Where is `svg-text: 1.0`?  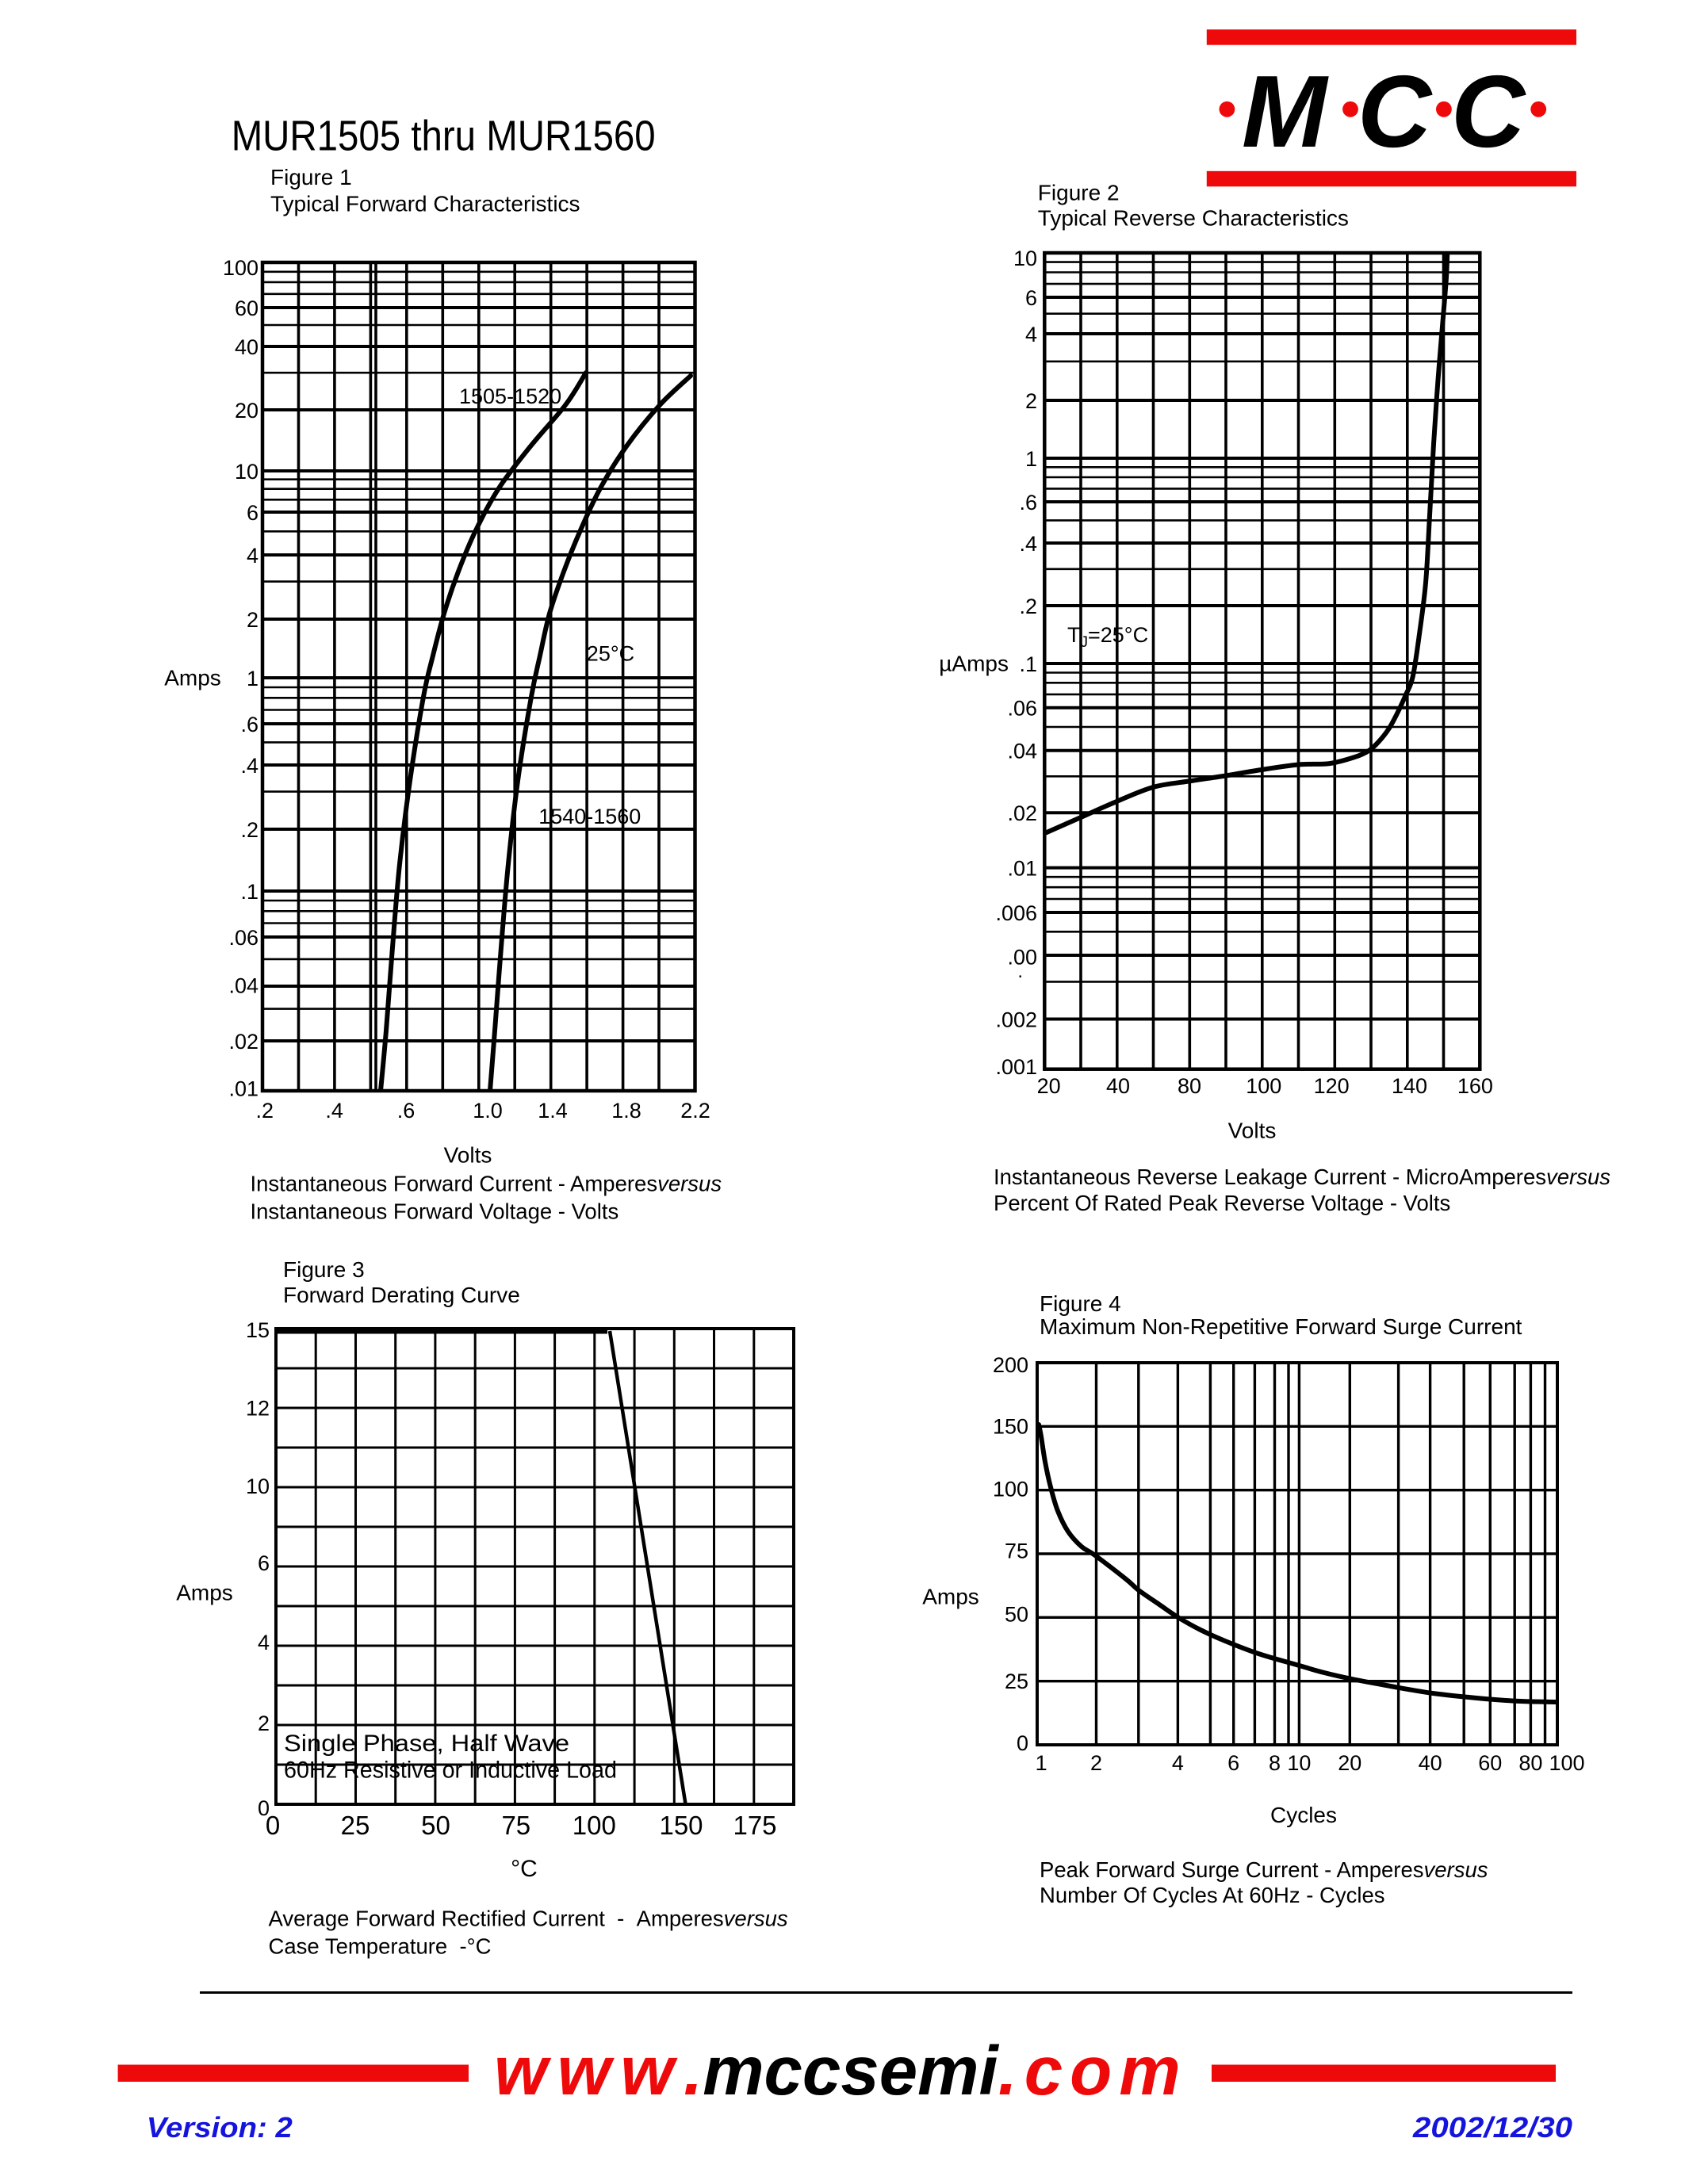
svg-text: 1.0 is located at coordinates (488, 1111).